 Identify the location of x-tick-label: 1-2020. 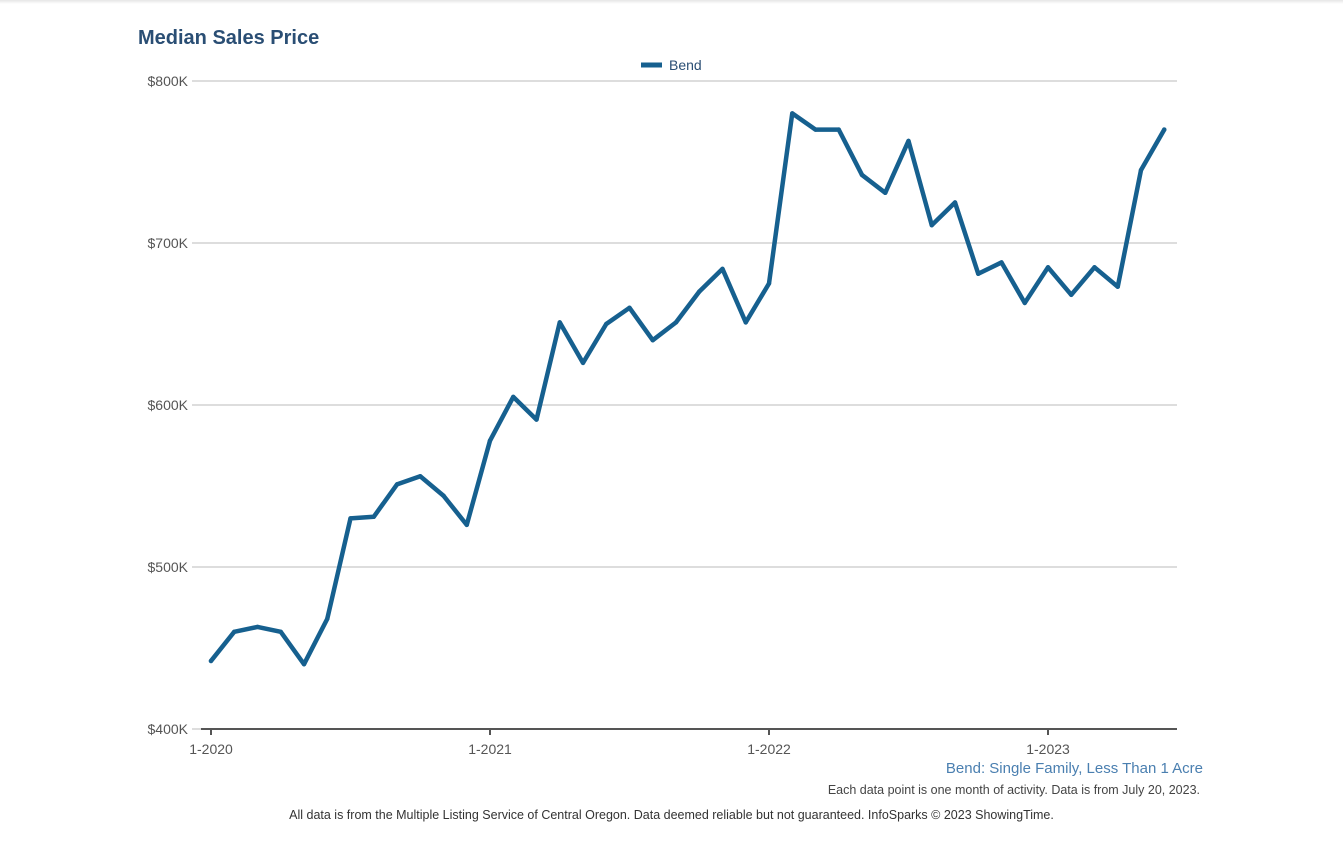
(211, 749).